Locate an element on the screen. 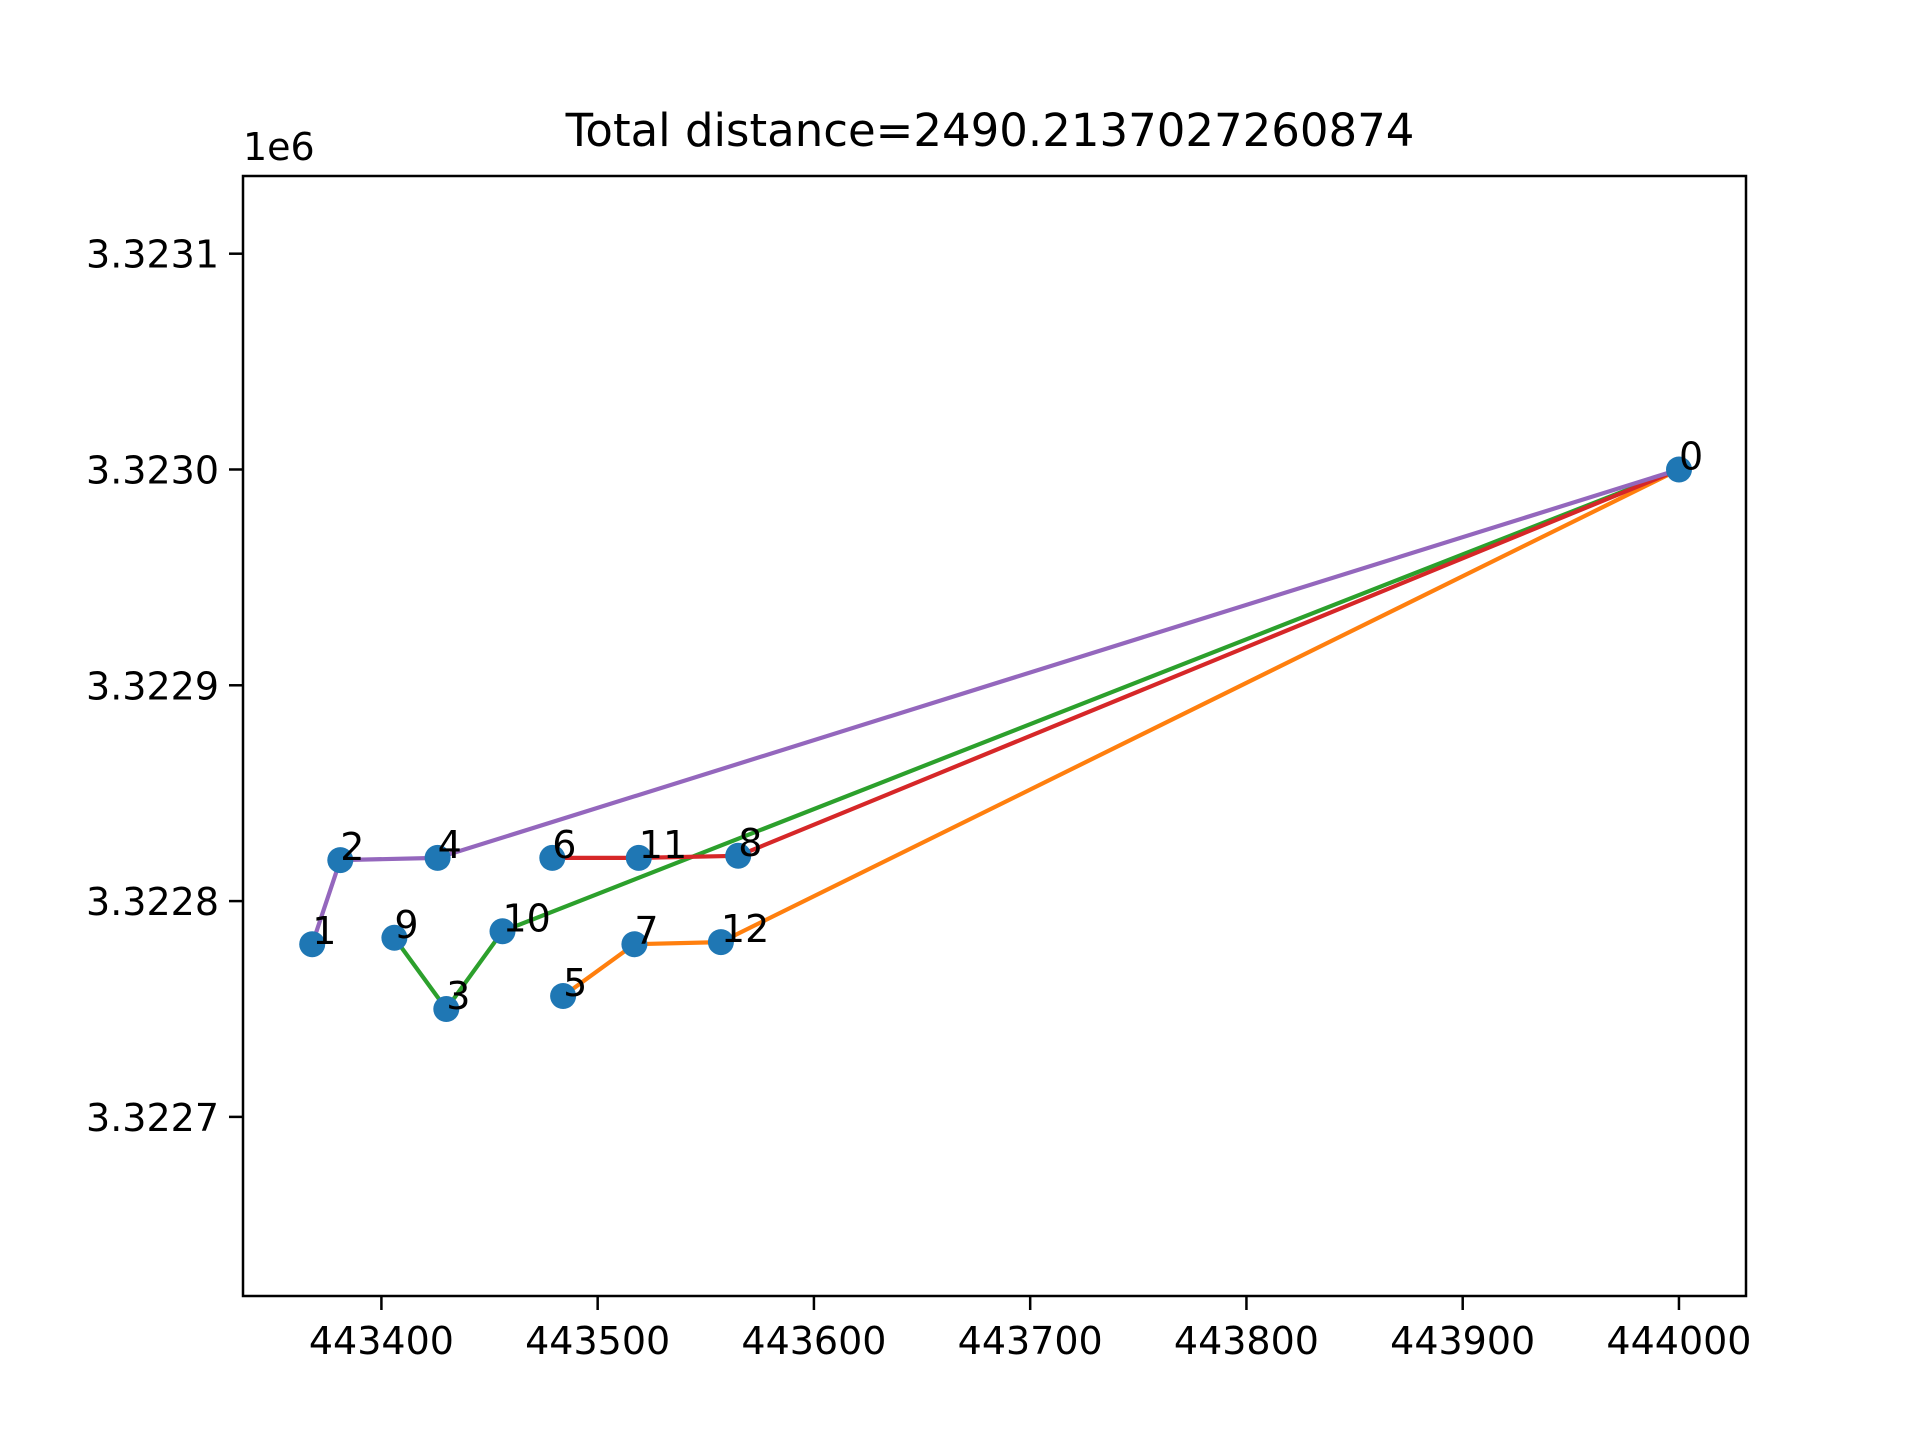 Image resolution: width=1920 pixels, height=1440 pixels. point-label-2: 2 is located at coordinates (352, 847).